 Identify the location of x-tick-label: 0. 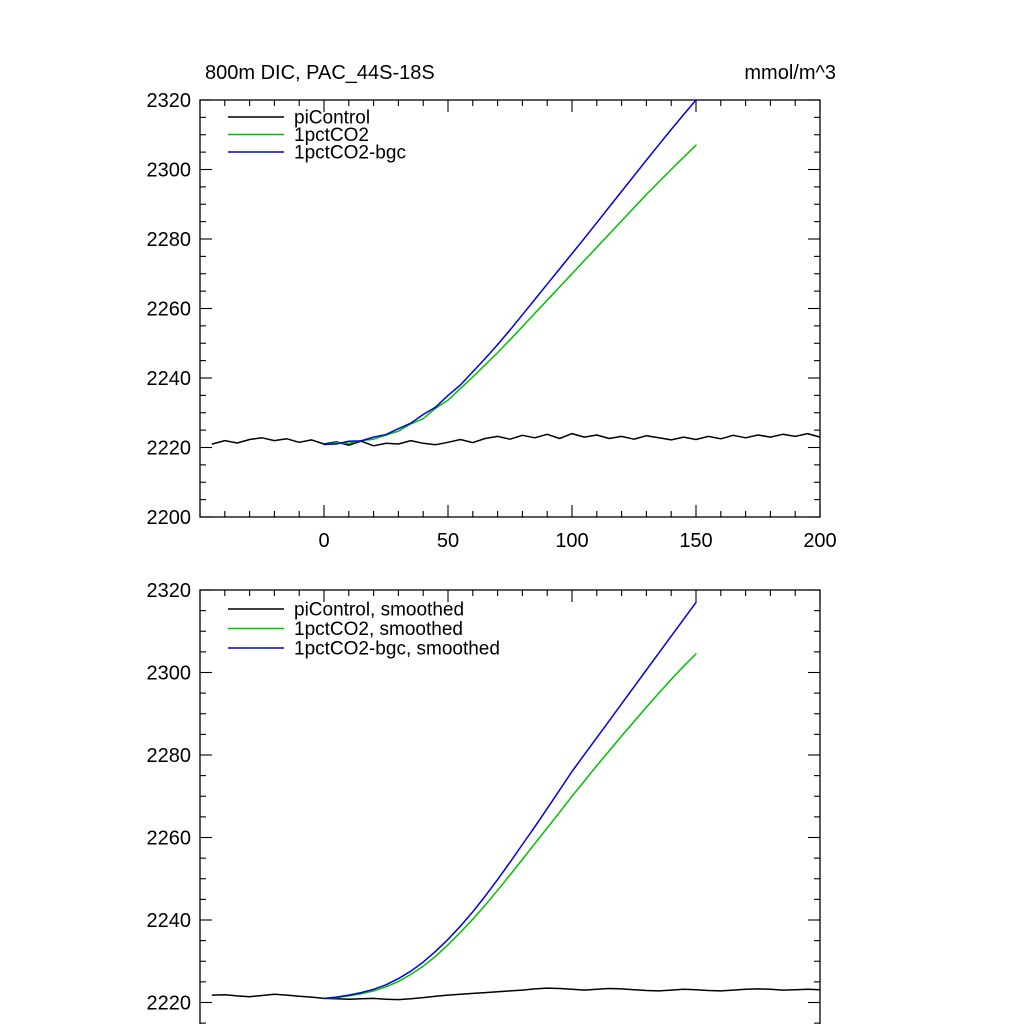
(323, 541).